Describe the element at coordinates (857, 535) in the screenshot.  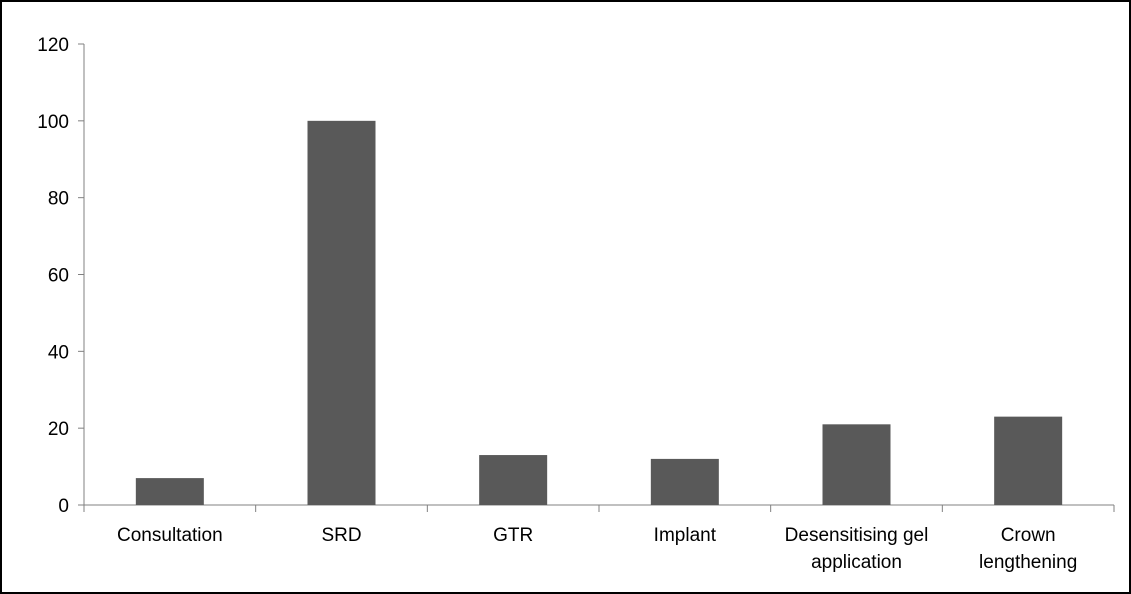
I see `x-tick-label-line: Desensitising gel` at that location.